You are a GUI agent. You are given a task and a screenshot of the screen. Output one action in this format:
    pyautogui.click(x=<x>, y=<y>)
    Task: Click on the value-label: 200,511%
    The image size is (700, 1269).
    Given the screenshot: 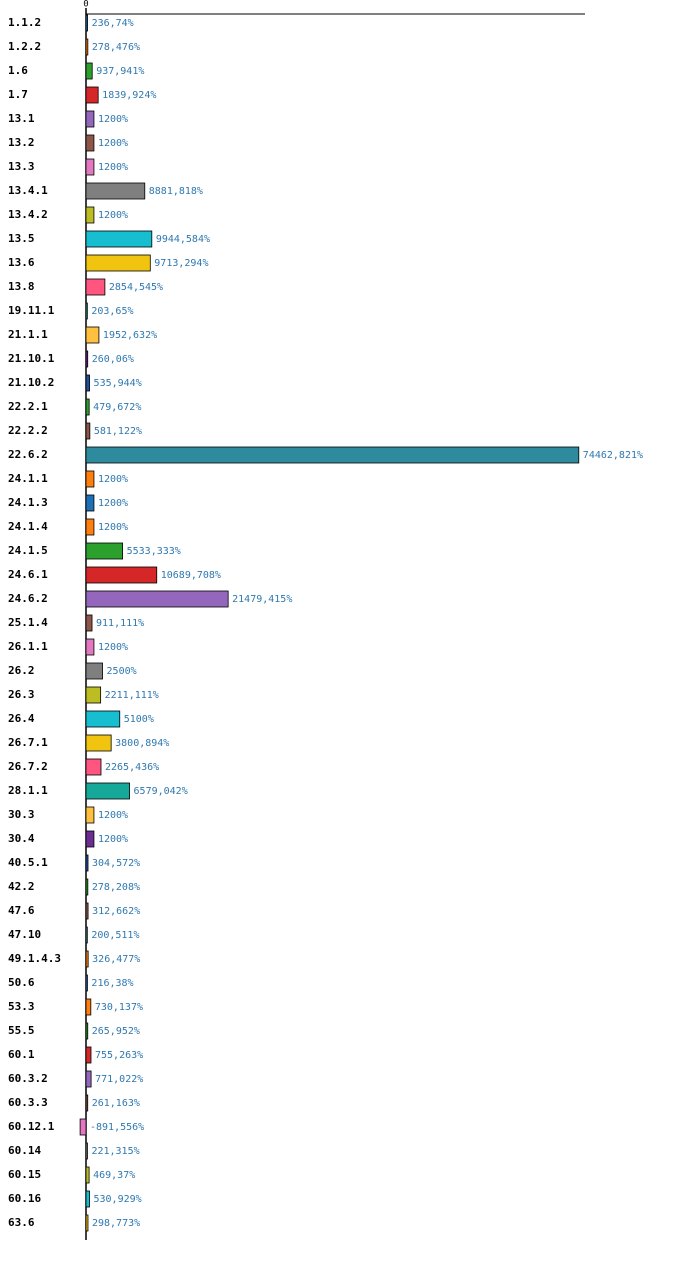 What is the action you would take?
    pyautogui.click(x=115, y=935)
    